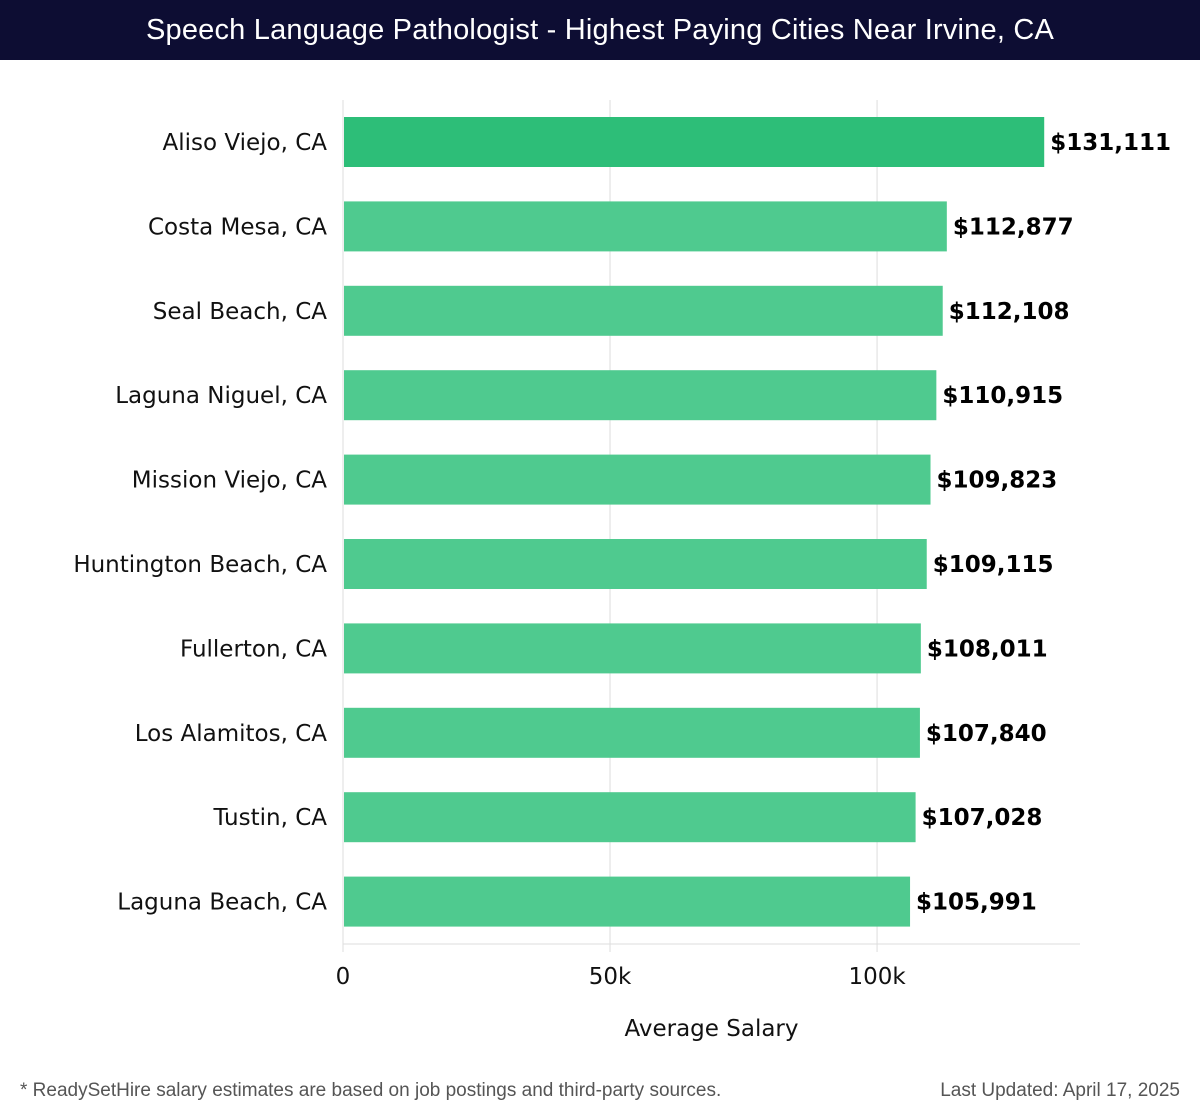 The image size is (1200, 1120). I want to click on value-label: $109,115, so click(993, 565).